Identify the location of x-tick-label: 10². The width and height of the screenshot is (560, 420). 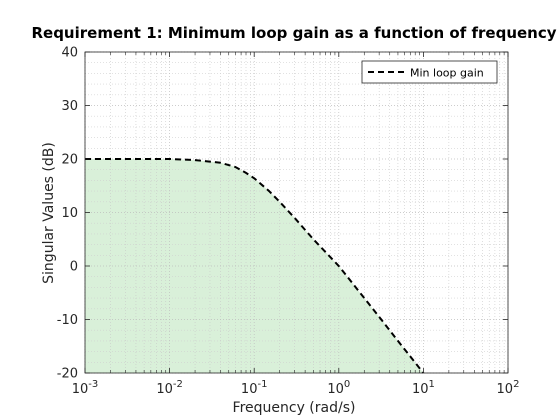
(508, 388).